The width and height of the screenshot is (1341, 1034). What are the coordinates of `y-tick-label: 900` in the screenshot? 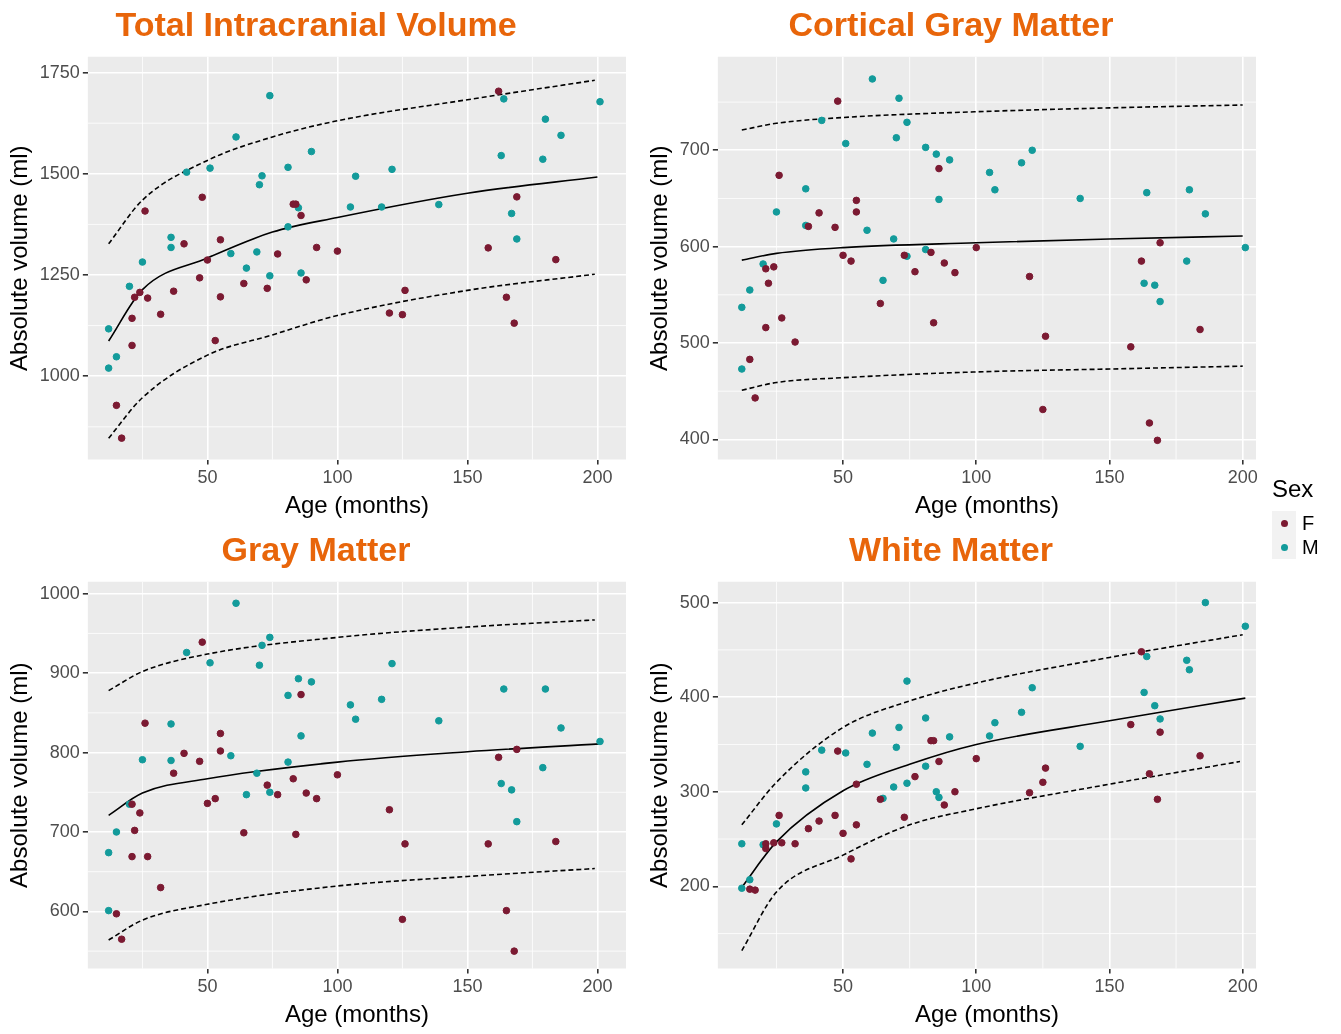 It's located at (64, 672).